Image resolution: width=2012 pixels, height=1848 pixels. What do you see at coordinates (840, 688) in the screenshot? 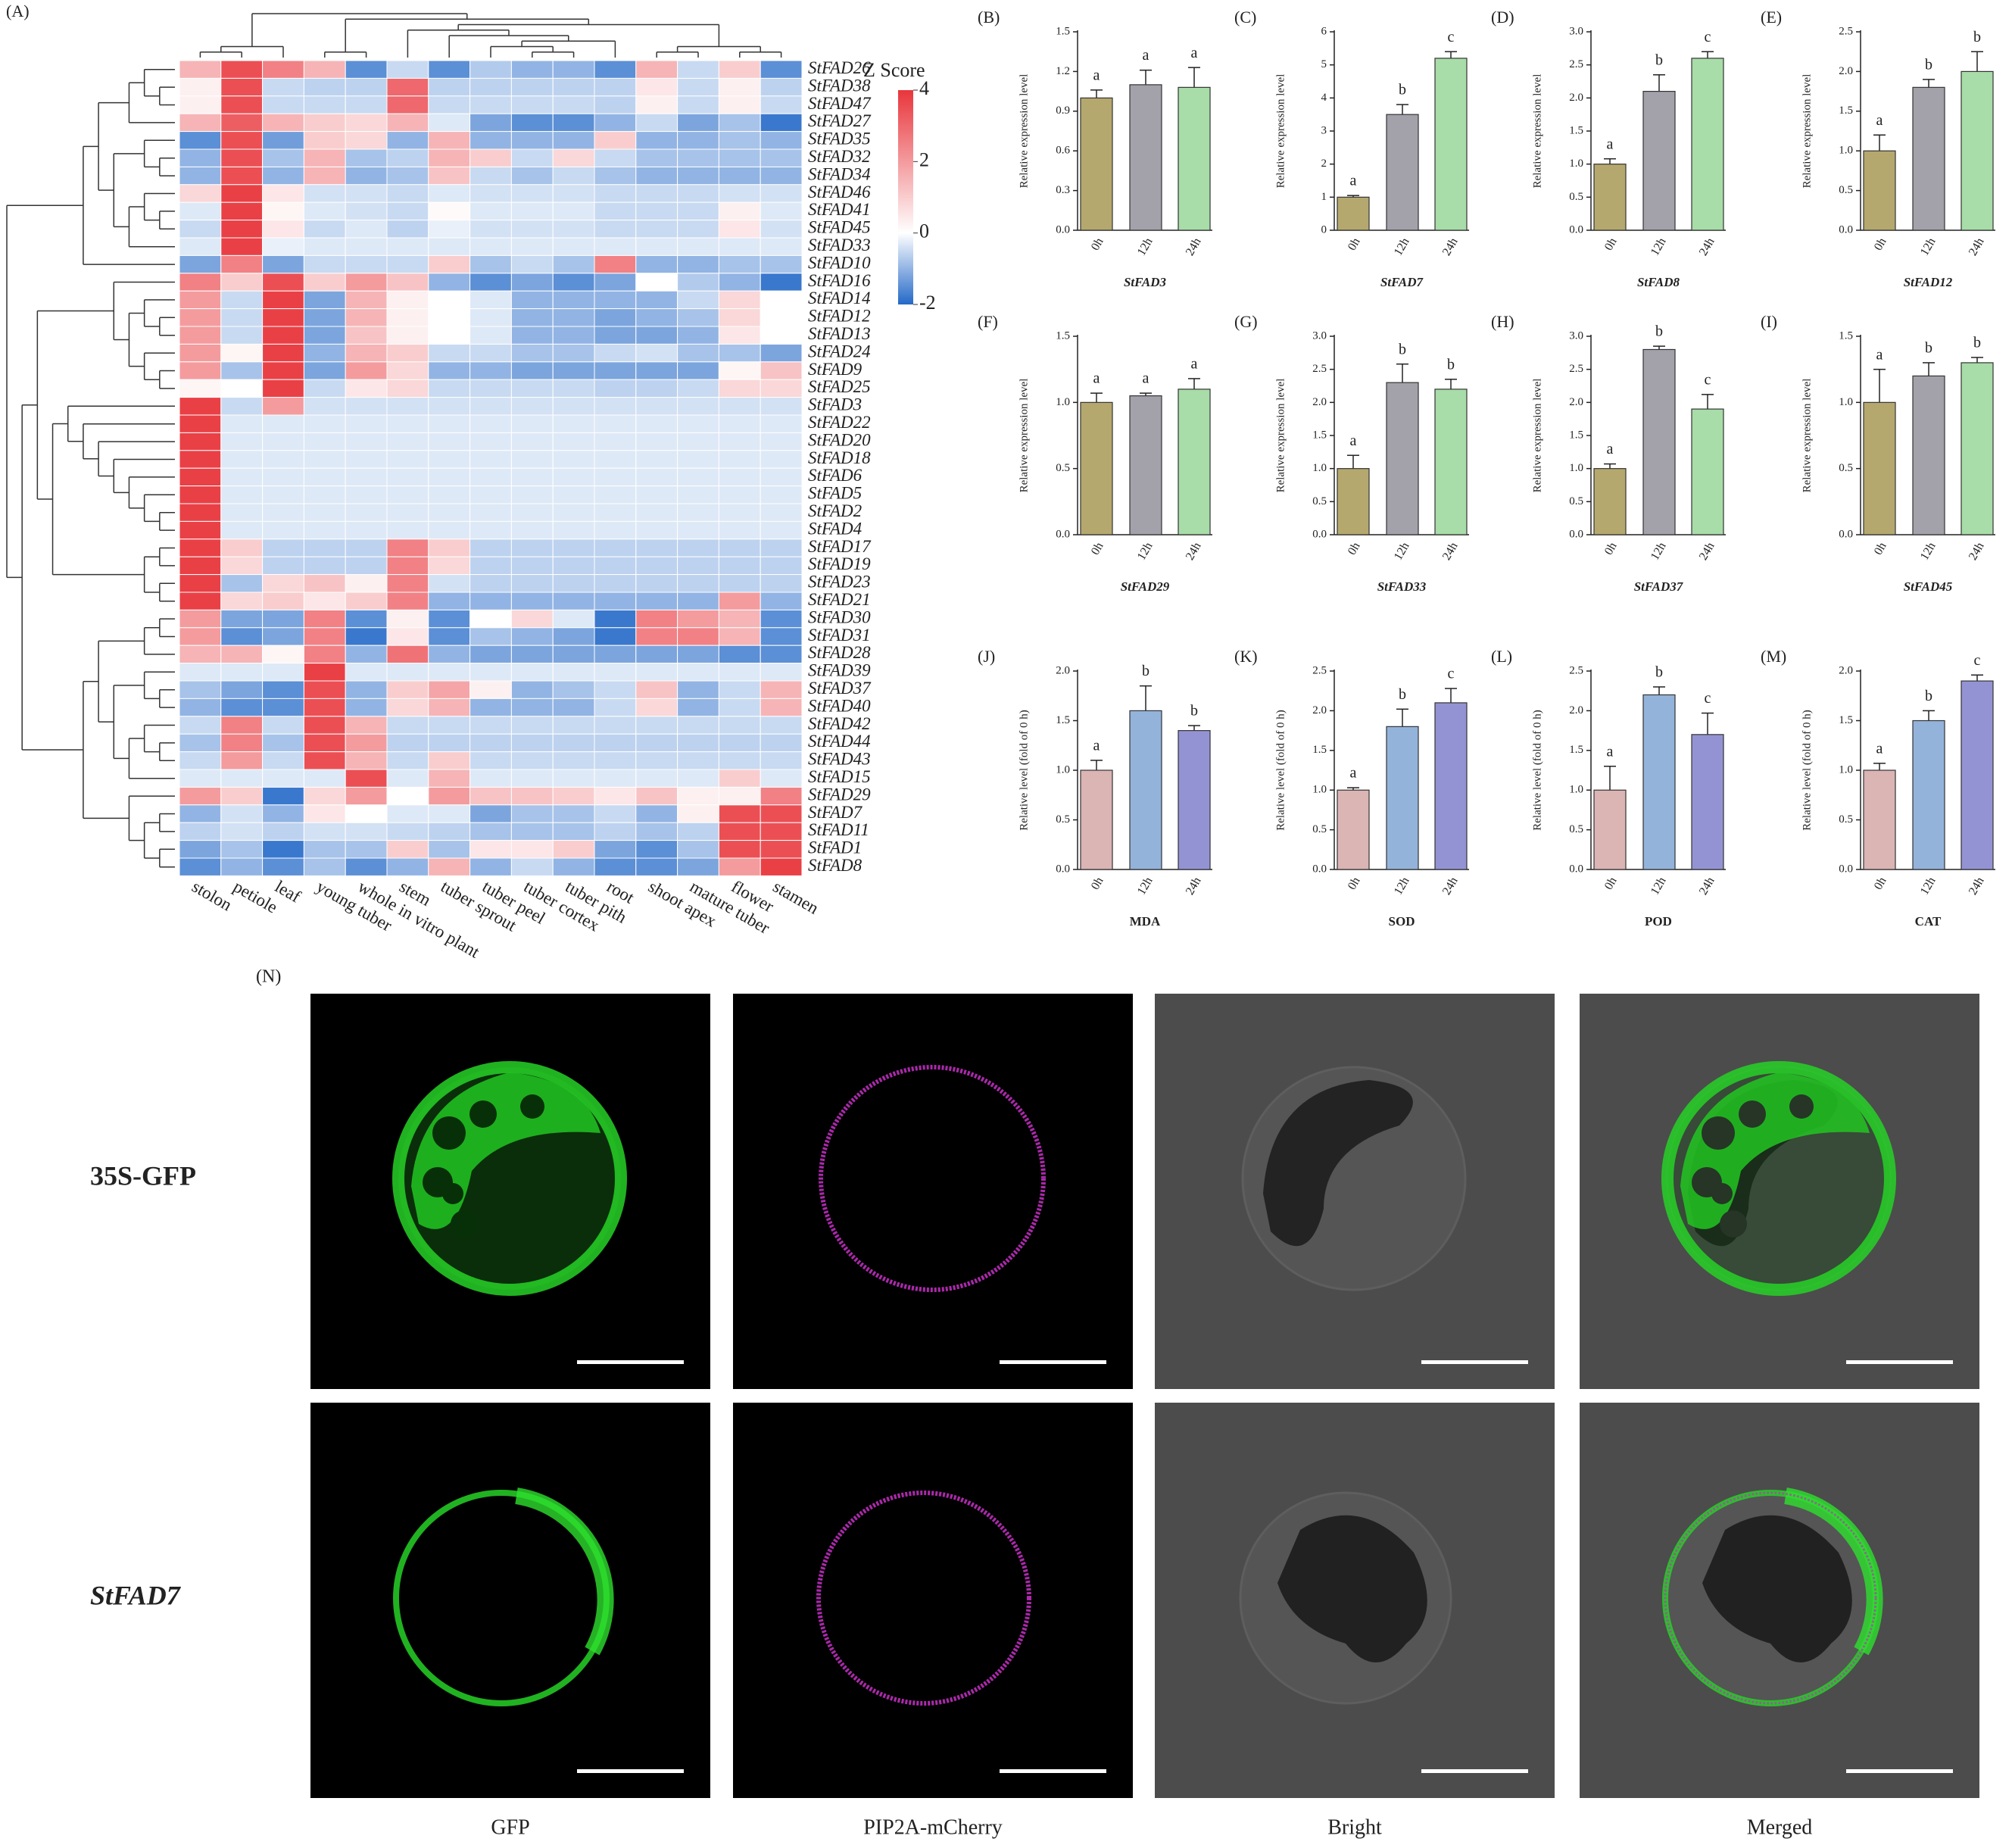
I see `row-label: StFAD37` at bounding box center [840, 688].